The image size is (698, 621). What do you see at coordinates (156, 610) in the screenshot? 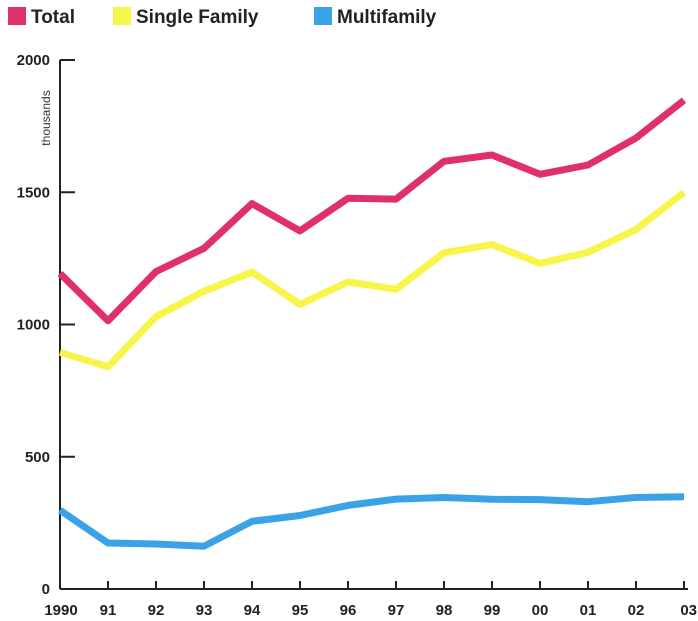
I see `x-tick-label-2: 92` at bounding box center [156, 610].